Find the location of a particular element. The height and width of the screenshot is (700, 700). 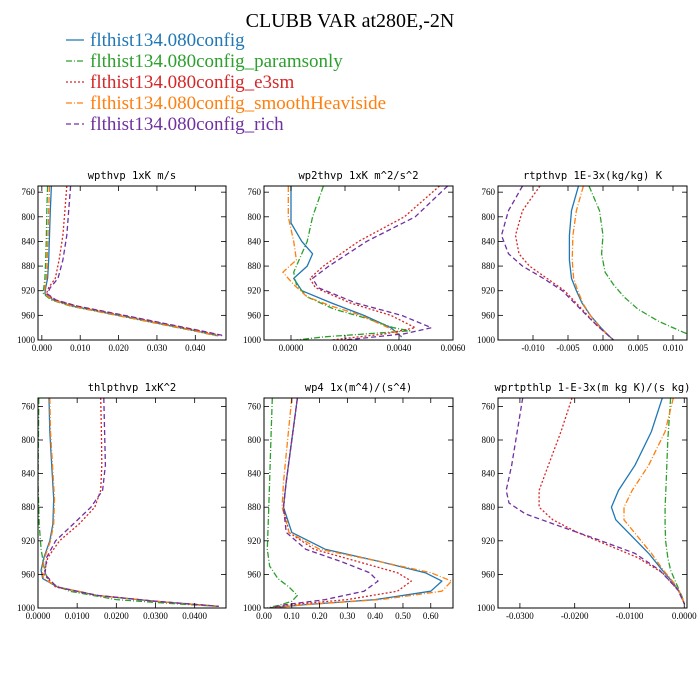

x-tick-label: 0.0100 is located at coordinates (77, 616).